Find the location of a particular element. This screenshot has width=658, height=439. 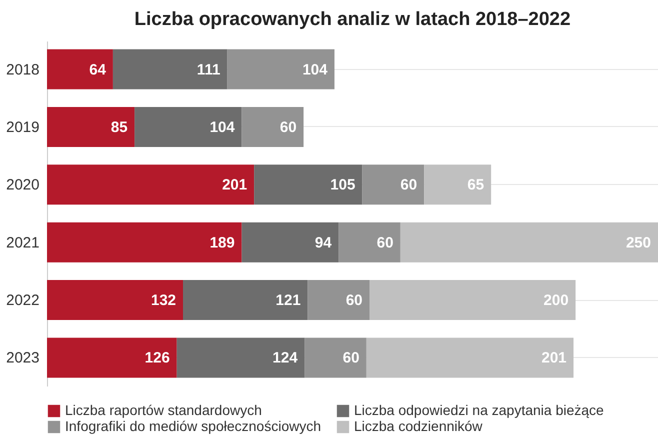

data-label: 200 is located at coordinates (556, 301).